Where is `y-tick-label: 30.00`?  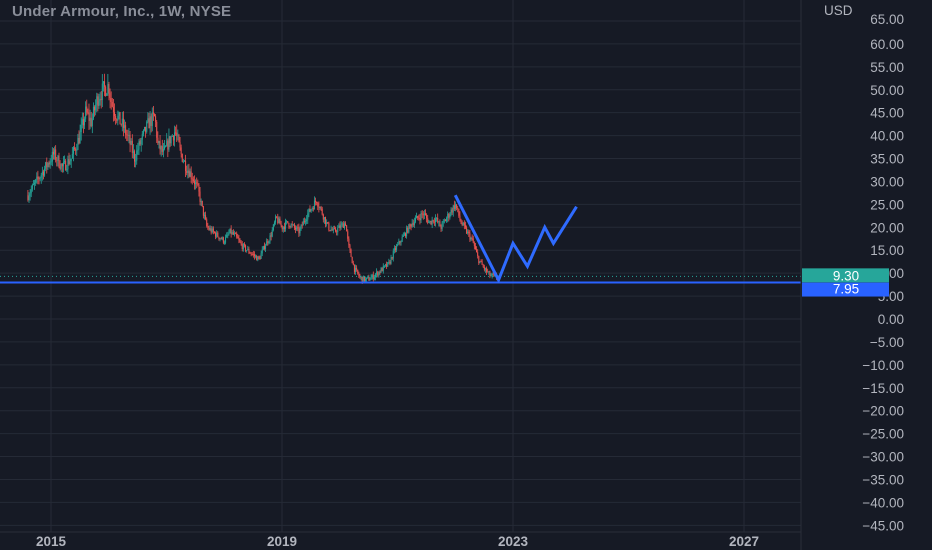
y-tick-label: 30.00 is located at coordinates (887, 181).